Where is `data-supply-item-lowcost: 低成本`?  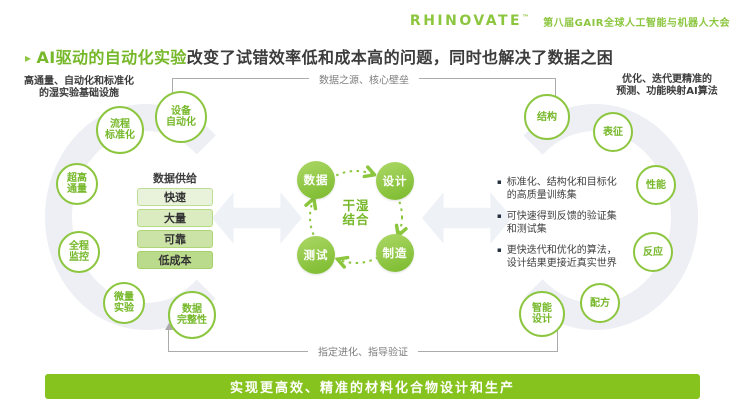 data-supply-item-lowcost: 低成本 is located at coordinates (175, 260).